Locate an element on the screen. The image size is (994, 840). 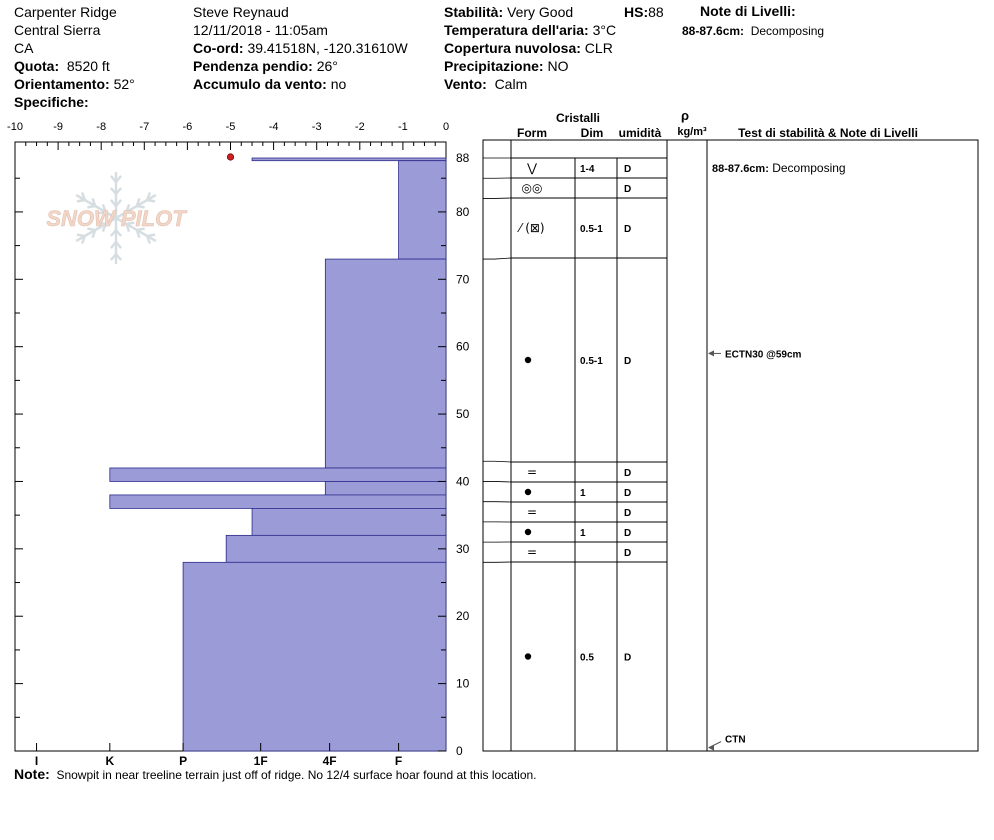
temp-tick-label: 0 is located at coordinates (446, 127).